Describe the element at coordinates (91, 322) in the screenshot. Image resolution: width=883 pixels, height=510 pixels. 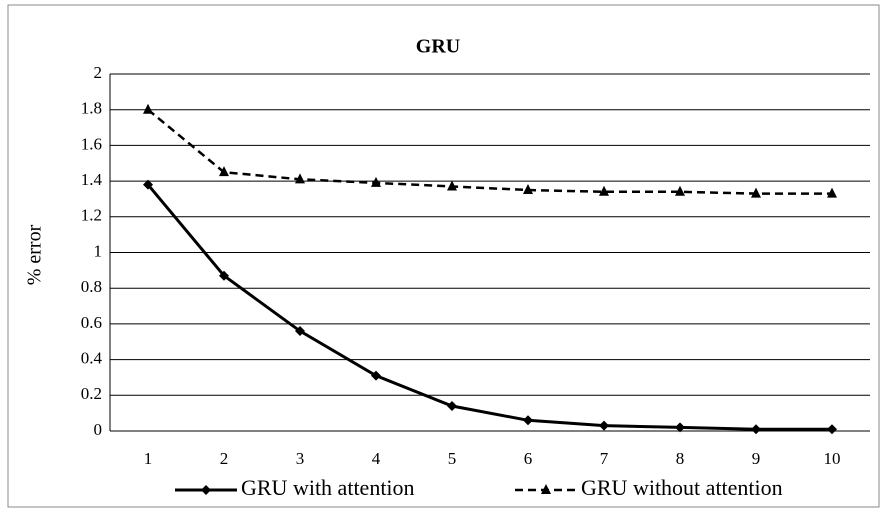
I see `y-tick-label: 0.6` at that location.